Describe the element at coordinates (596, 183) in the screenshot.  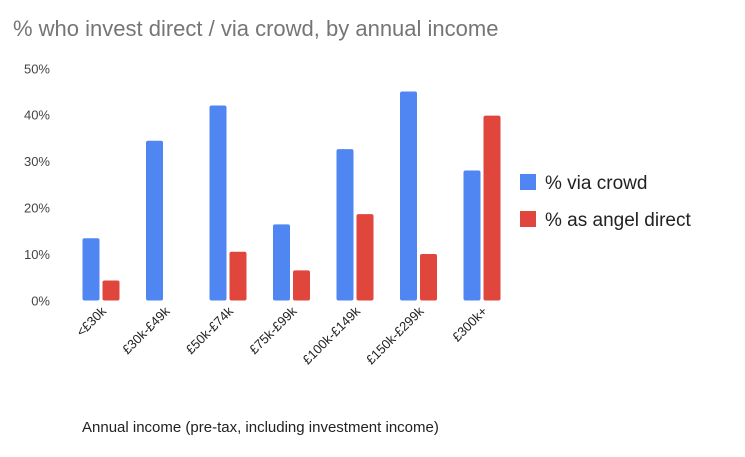
I see `legend-label: % via crowd` at that location.